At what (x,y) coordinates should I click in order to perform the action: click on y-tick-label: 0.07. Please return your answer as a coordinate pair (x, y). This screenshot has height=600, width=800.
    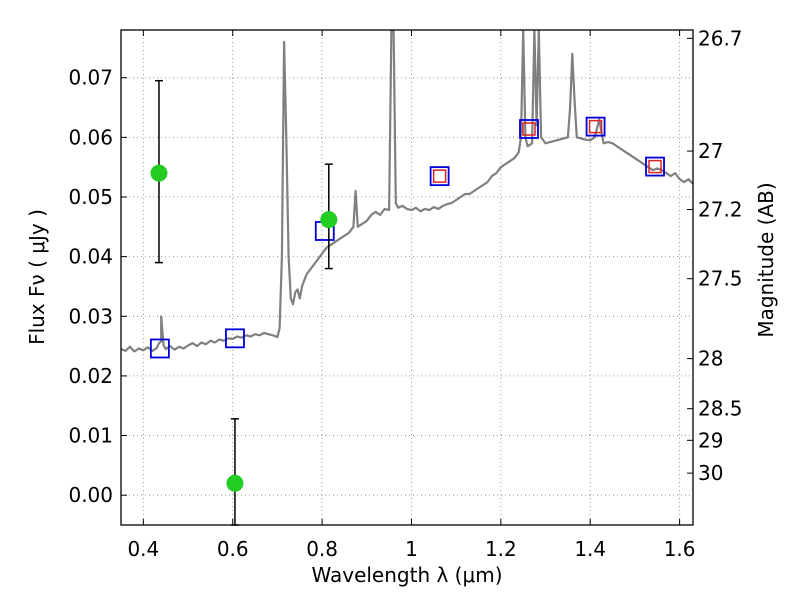
    Looking at the image, I should click on (90, 78).